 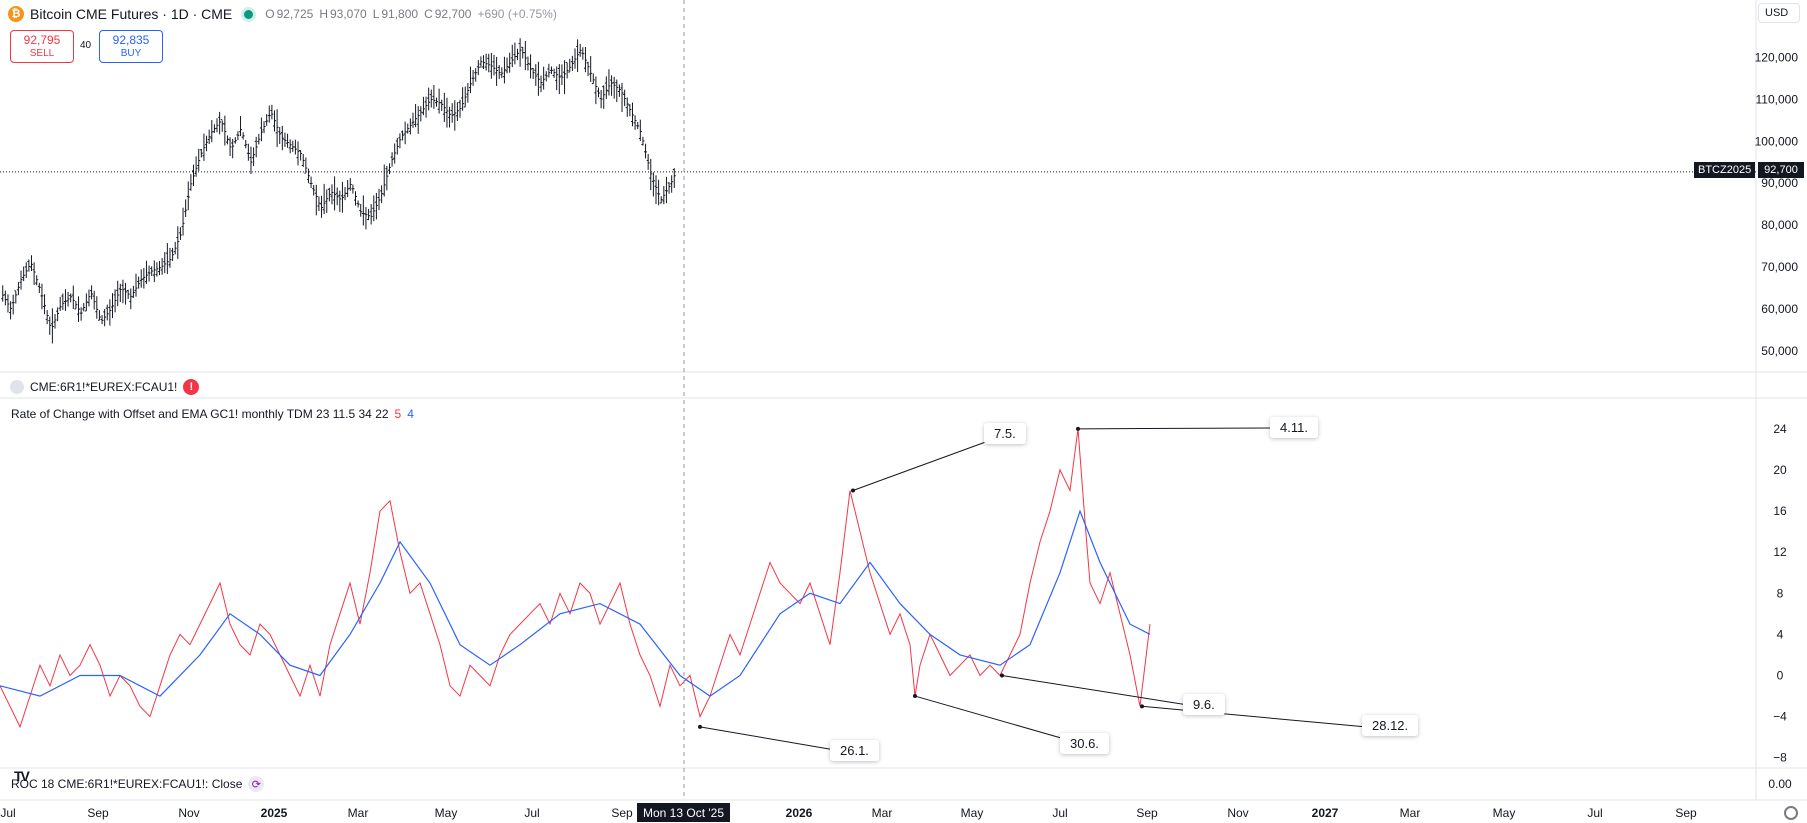 What do you see at coordinates (131, 14) in the screenshot?
I see `symbol-title: Bitcoin CME Futures · 1D · CME` at bounding box center [131, 14].